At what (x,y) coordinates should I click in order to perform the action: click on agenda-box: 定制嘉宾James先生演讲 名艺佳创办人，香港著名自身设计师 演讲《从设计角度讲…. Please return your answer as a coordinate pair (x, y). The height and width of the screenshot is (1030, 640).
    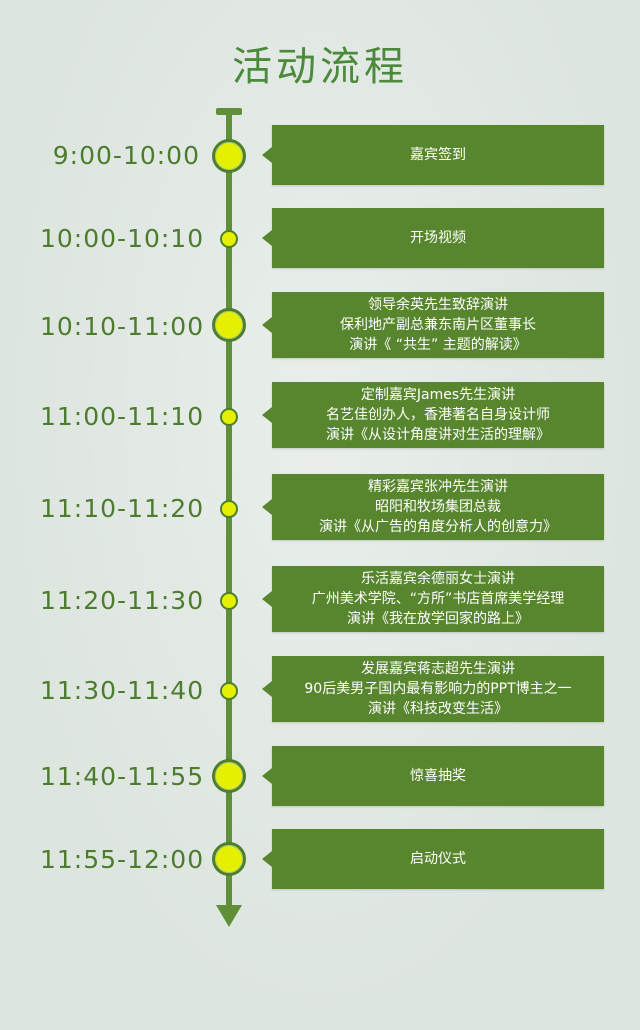
    Looking at the image, I should click on (433, 415).